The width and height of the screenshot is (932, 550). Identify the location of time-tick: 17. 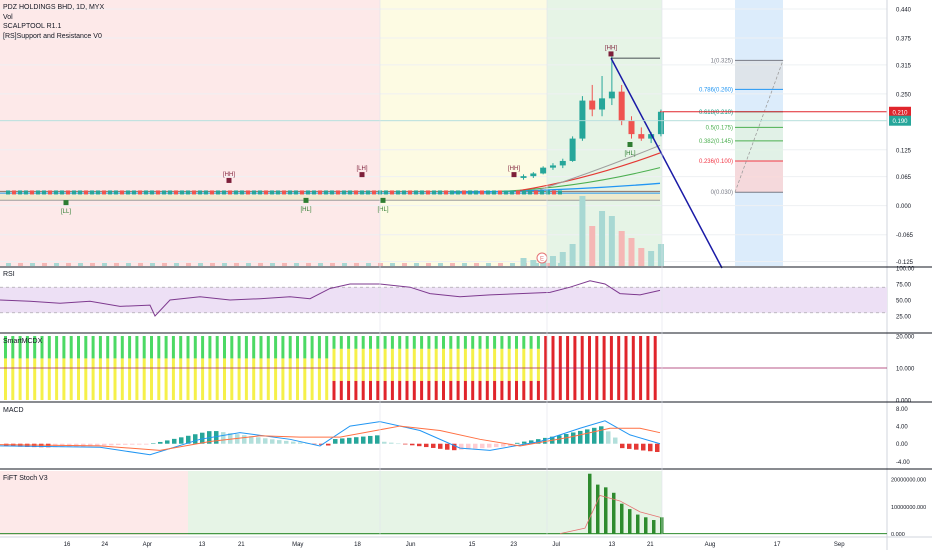
(777, 545).